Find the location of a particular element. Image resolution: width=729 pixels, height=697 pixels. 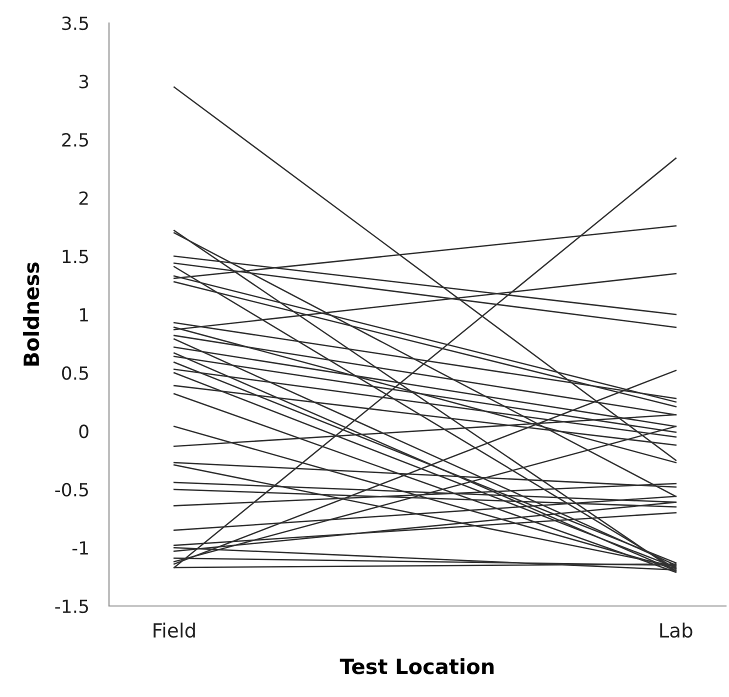

y-tick-label: 2.5 is located at coordinates (75, 140).